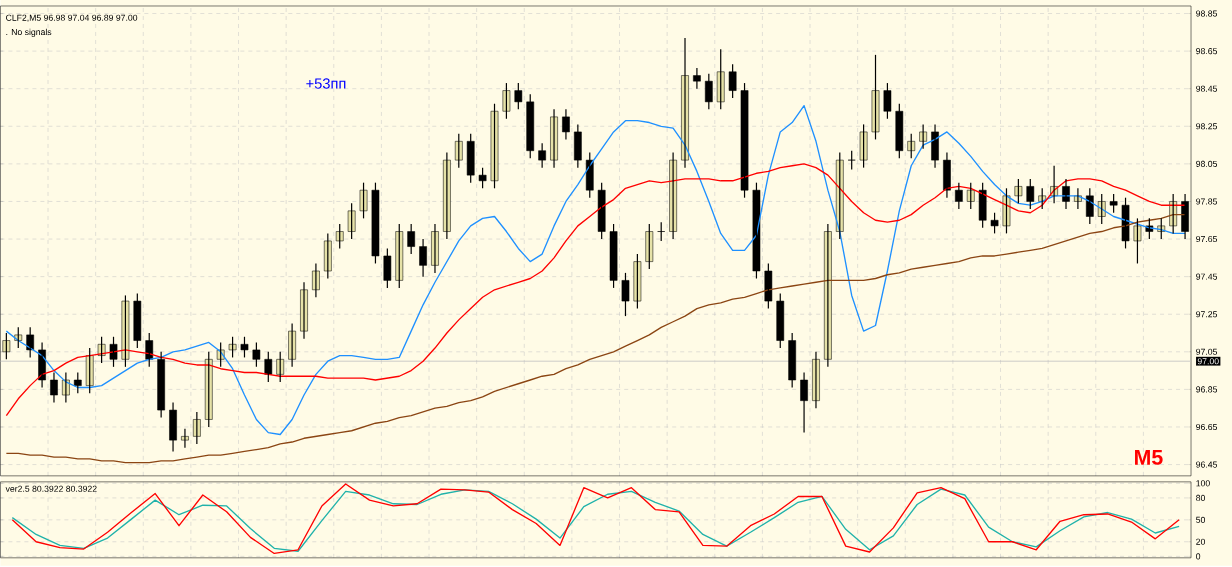 Image resolution: width=1232 pixels, height=567 pixels. I want to click on y-tick-label: 98.85, so click(1207, 13).